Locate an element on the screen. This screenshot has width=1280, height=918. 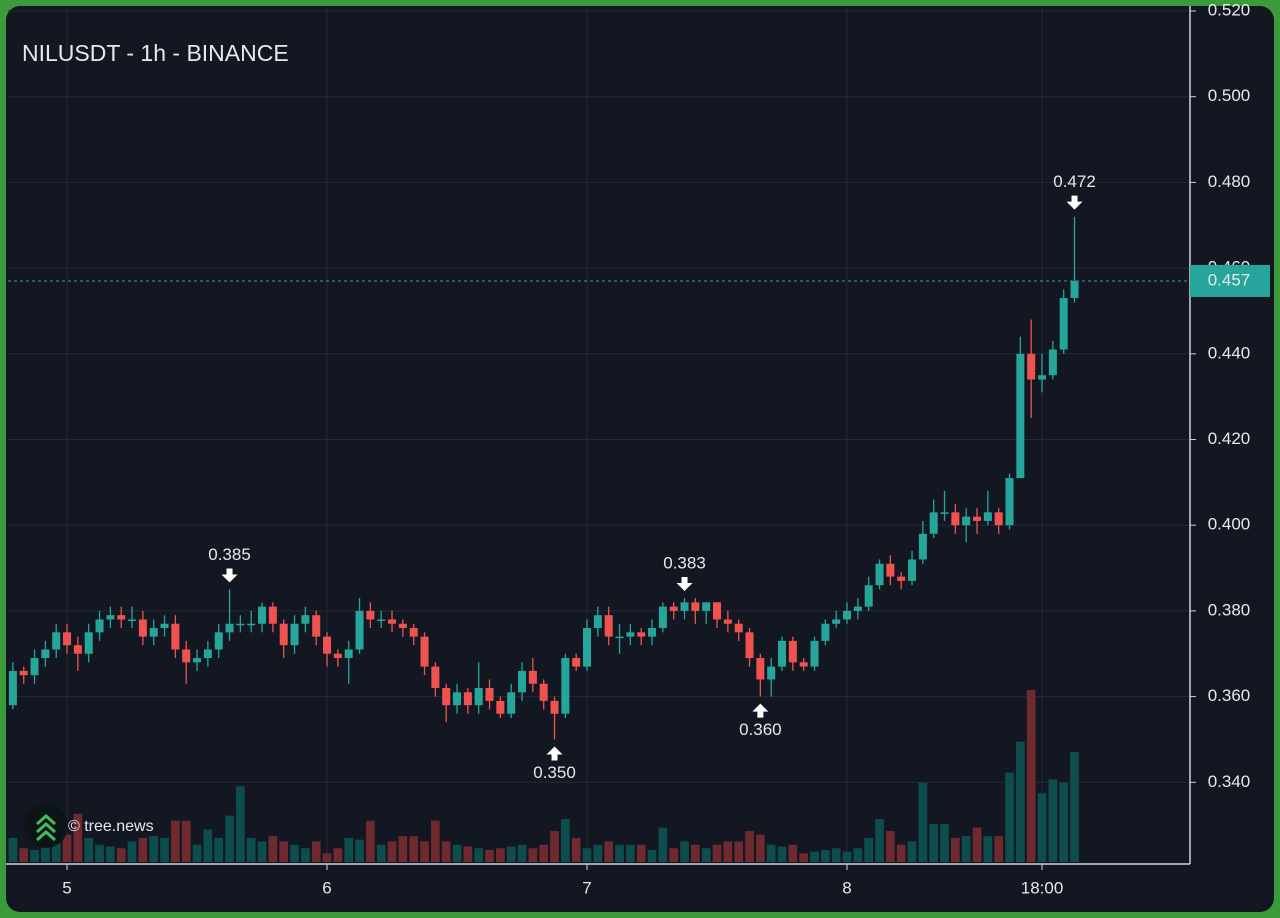
annotation-label: 0.472 is located at coordinates (1074, 181).